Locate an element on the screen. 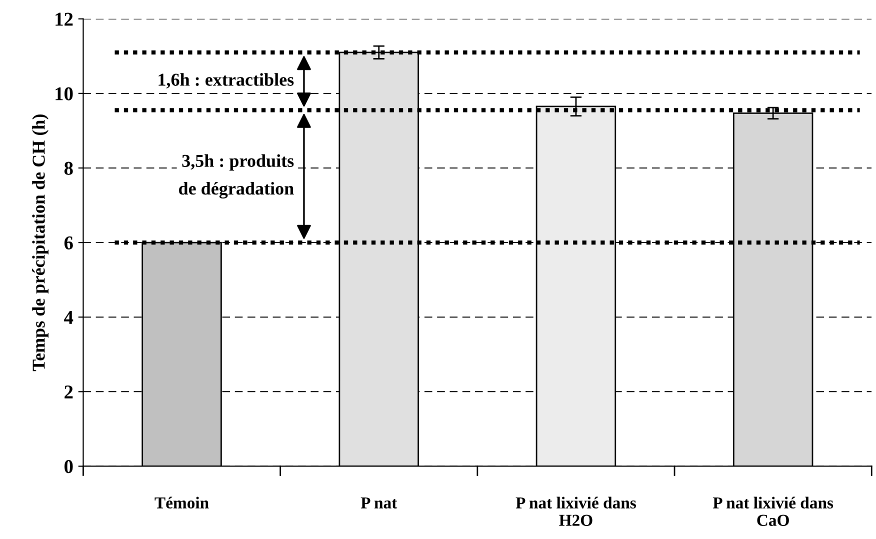 The width and height of the screenshot is (876, 539). y-tick-label: 10 is located at coordinates (64, 93).